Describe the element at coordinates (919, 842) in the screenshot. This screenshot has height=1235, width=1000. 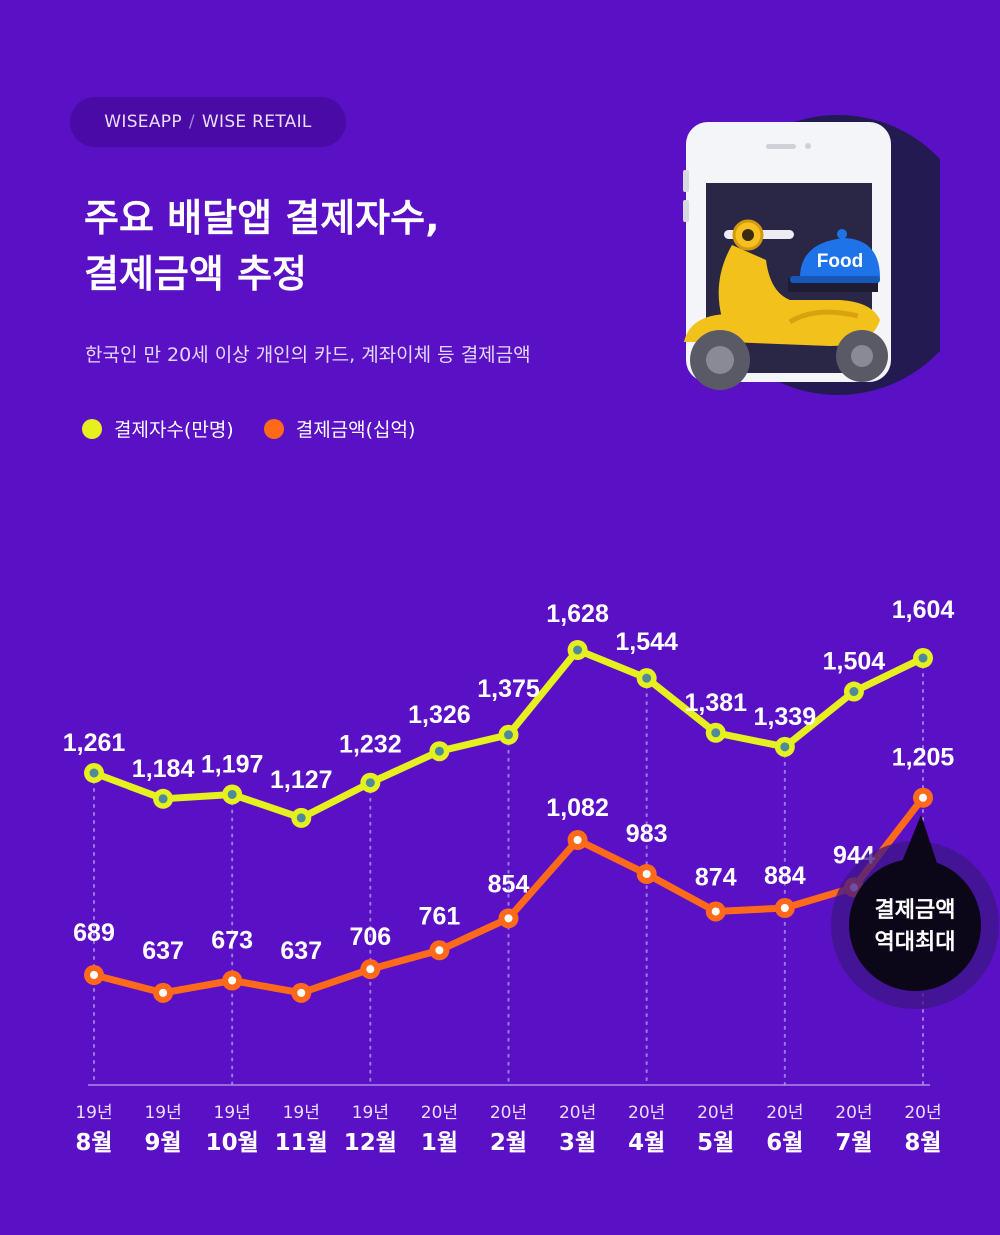
I see `callout-pointer` at that location.